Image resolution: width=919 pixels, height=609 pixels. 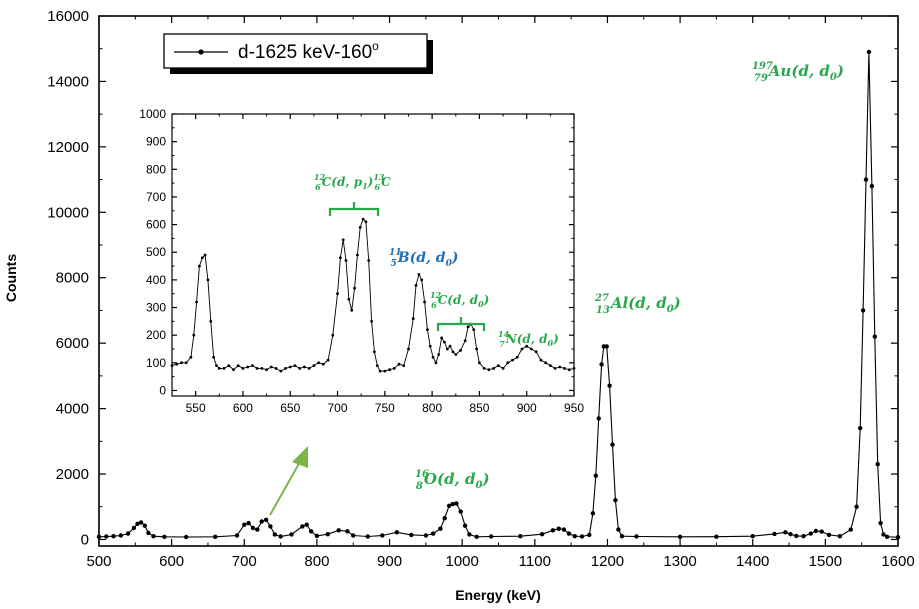 What do you see at coordinates (288, 481) in the screenshot?
I see `inset-arrow` at bounding box center [288, 481].